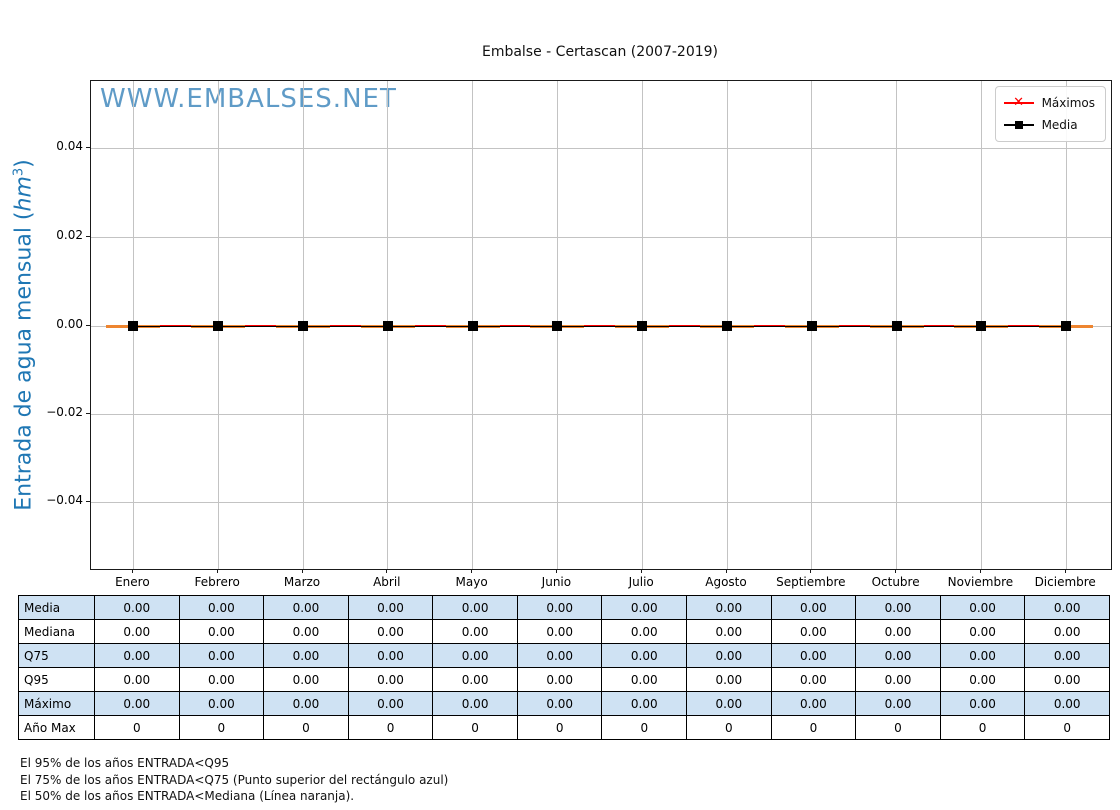 Image resolution: width=1120 pixels, height=810 pixels. Describe the element at coordinates (69, 146) in the screenshot. I see `y-tick-label: 0.04` at that location.